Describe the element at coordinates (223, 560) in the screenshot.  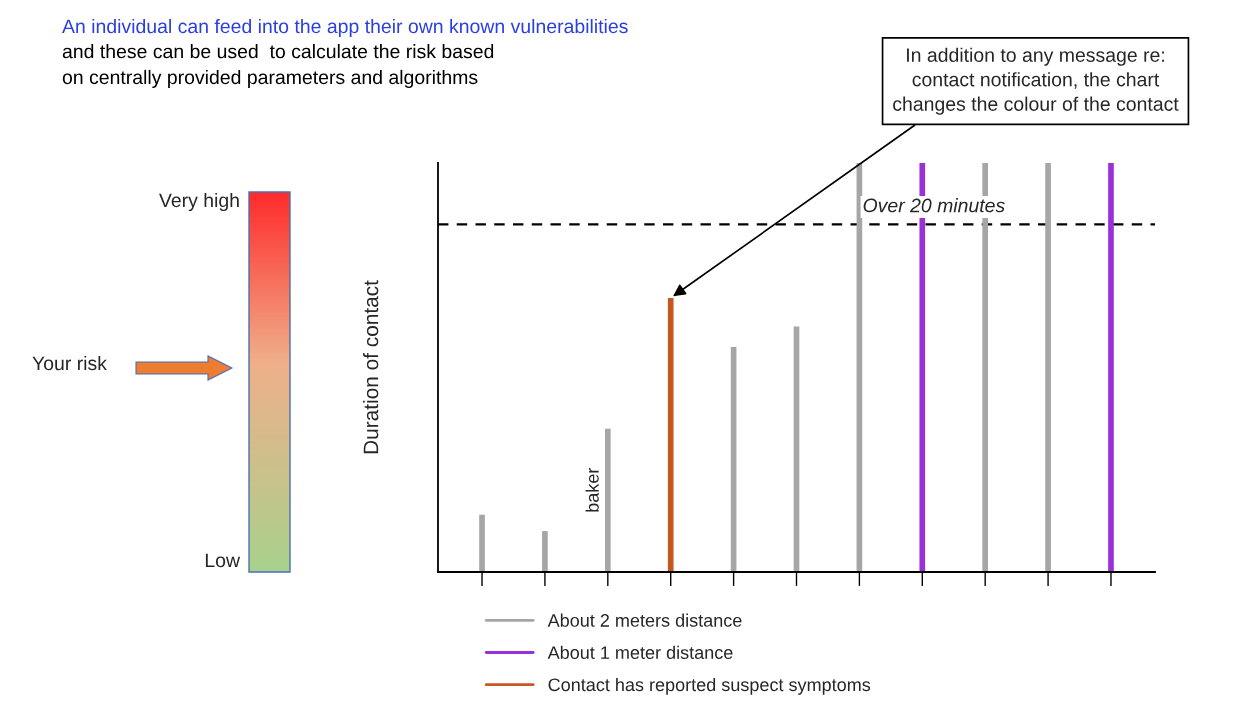
I see `text: Low` at that location.